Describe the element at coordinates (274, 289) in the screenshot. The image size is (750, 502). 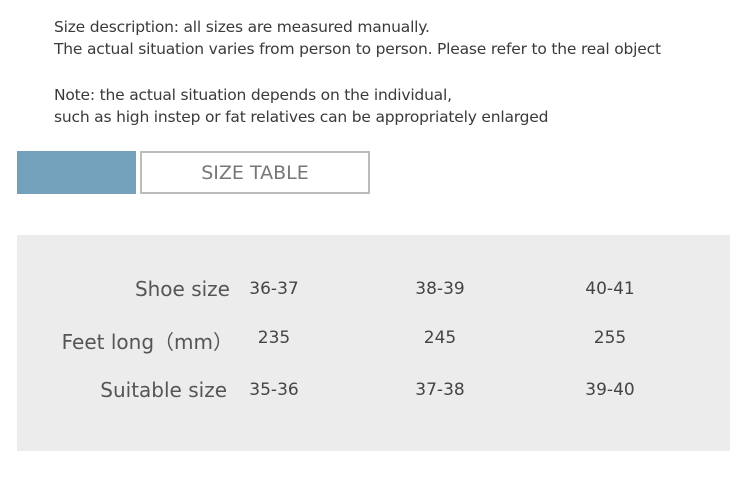
I see `table-cell: 36-37` at that location.